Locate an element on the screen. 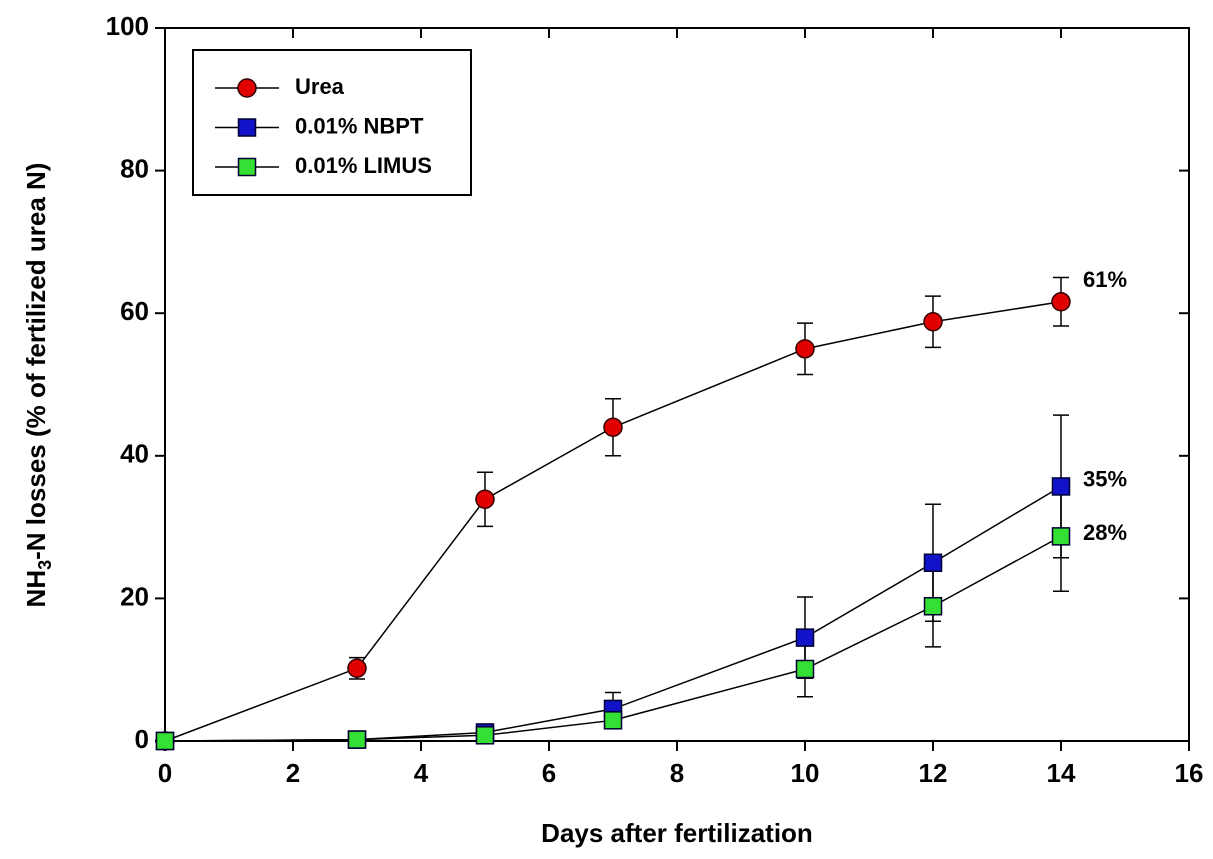  x-tick-label: 8 is located at coordinates (677, 773).